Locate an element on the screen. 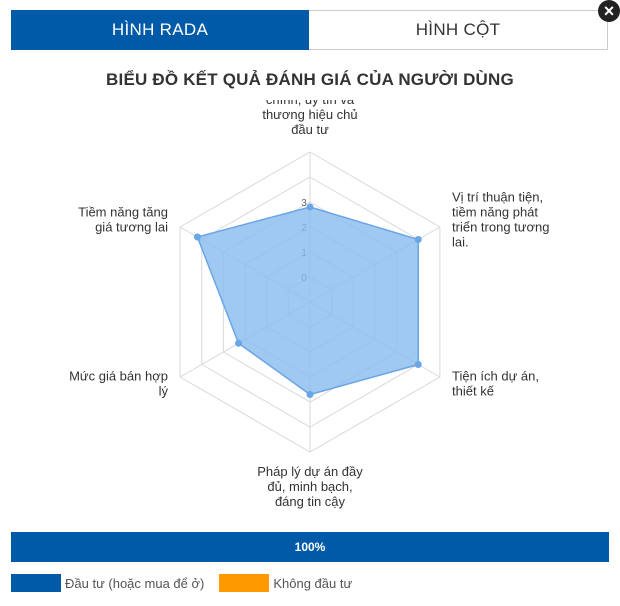 The image size is (620, 606). legend-label-invest: Đầu tư (hoặc mua để ở) is located at coordinates (135, 583).